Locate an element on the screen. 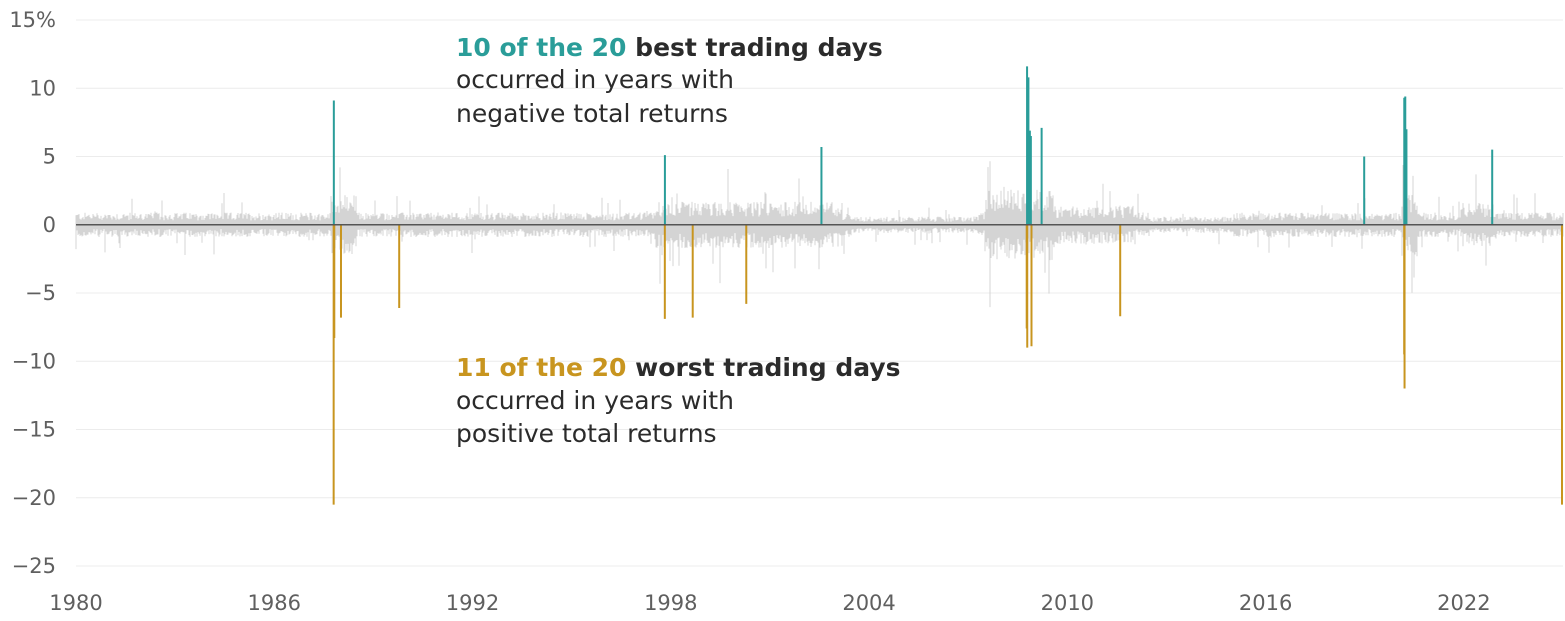 The height and width of the screenshot is (621, 1565). x-tick-label: 1998 is located at coordinates (670, 603).